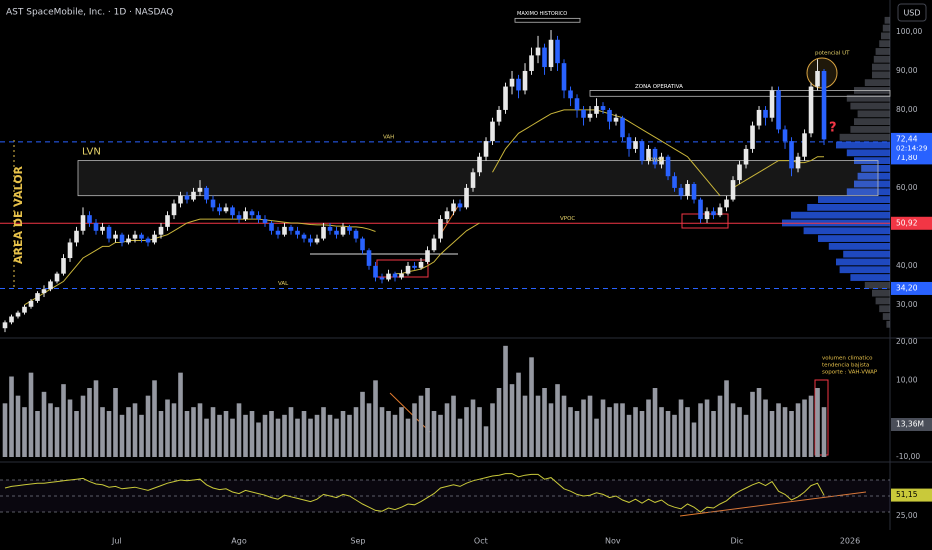  I want to click on y-tick-label: 10,00, so click(907, 379).